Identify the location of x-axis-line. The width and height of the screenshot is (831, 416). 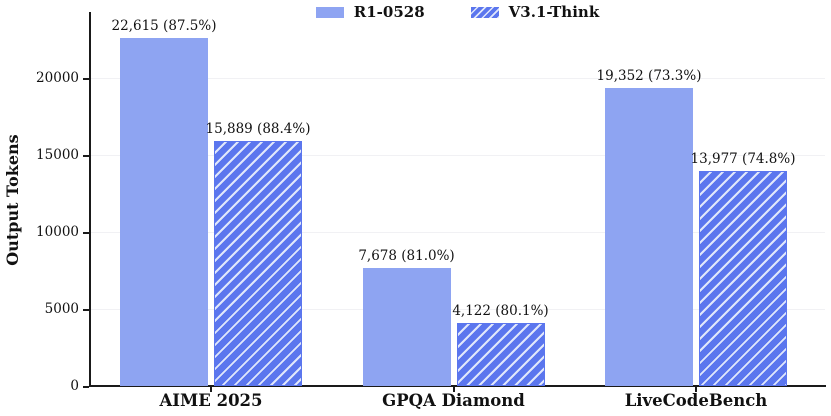
(457, 386).